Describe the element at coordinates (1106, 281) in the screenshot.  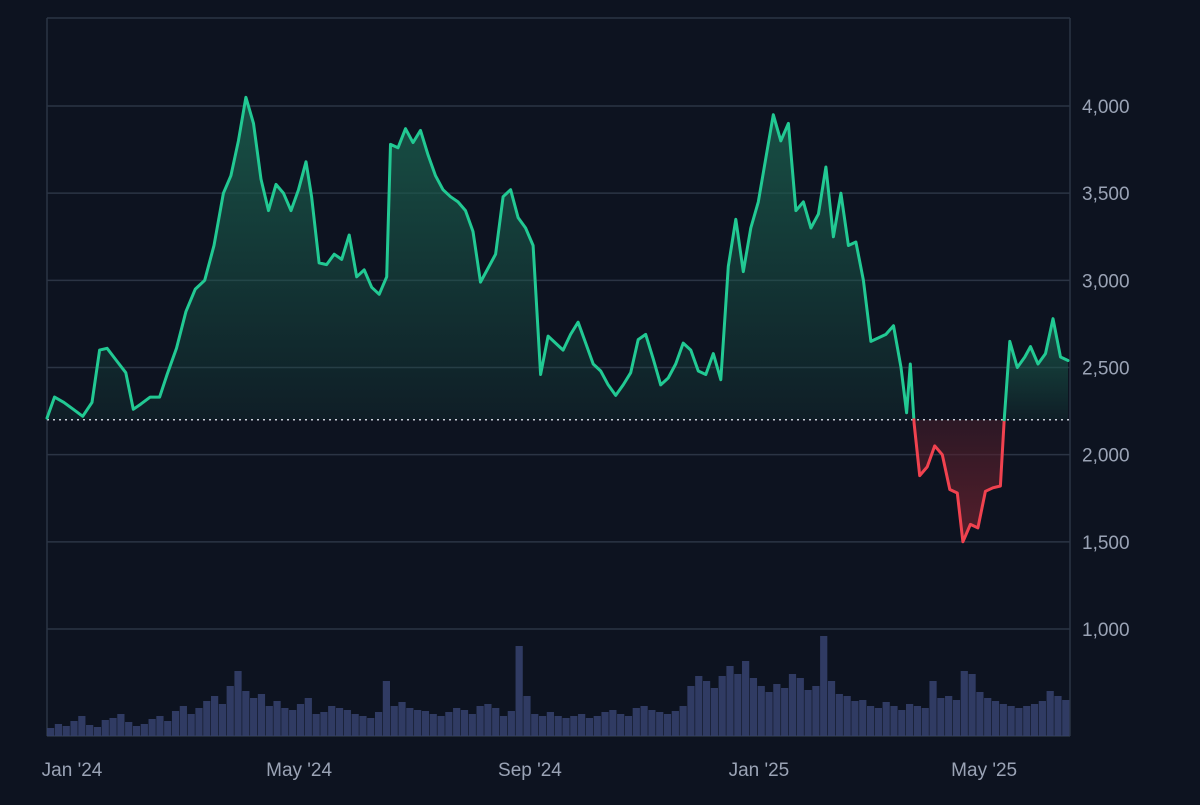
I see `y-tick-label: 3,000` at that location.